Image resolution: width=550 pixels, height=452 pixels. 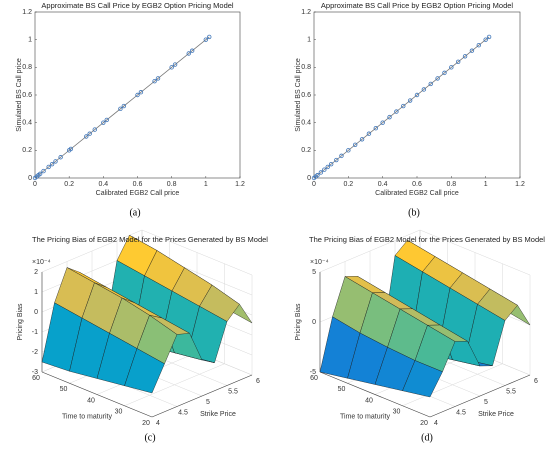 What do you see at coordinates (174, 384) in the screenshot?
I see `y-grid-line` at bounding box center [174, 384].